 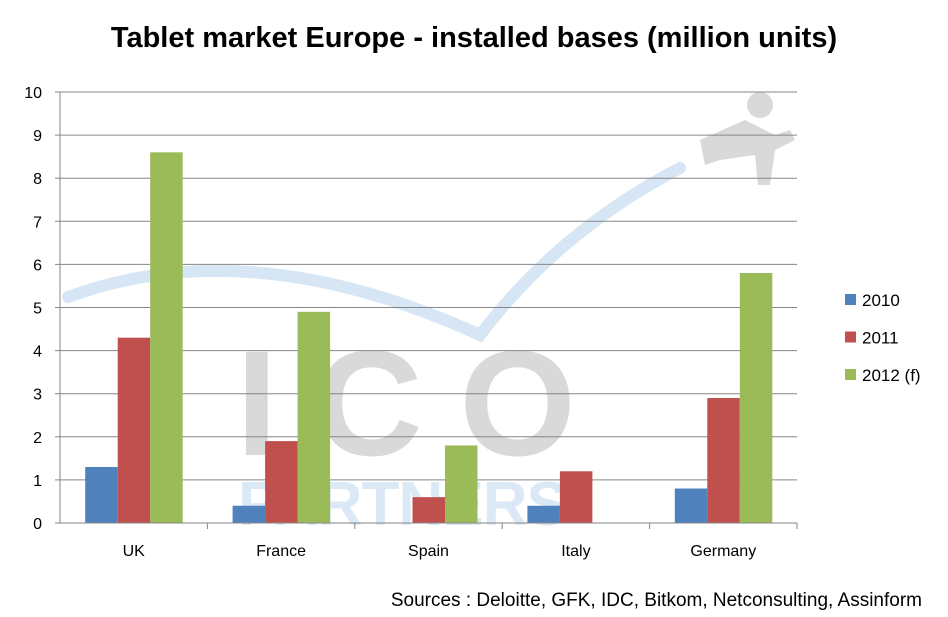 I want to click on bar-france-2011, so click(x=281, y=482).